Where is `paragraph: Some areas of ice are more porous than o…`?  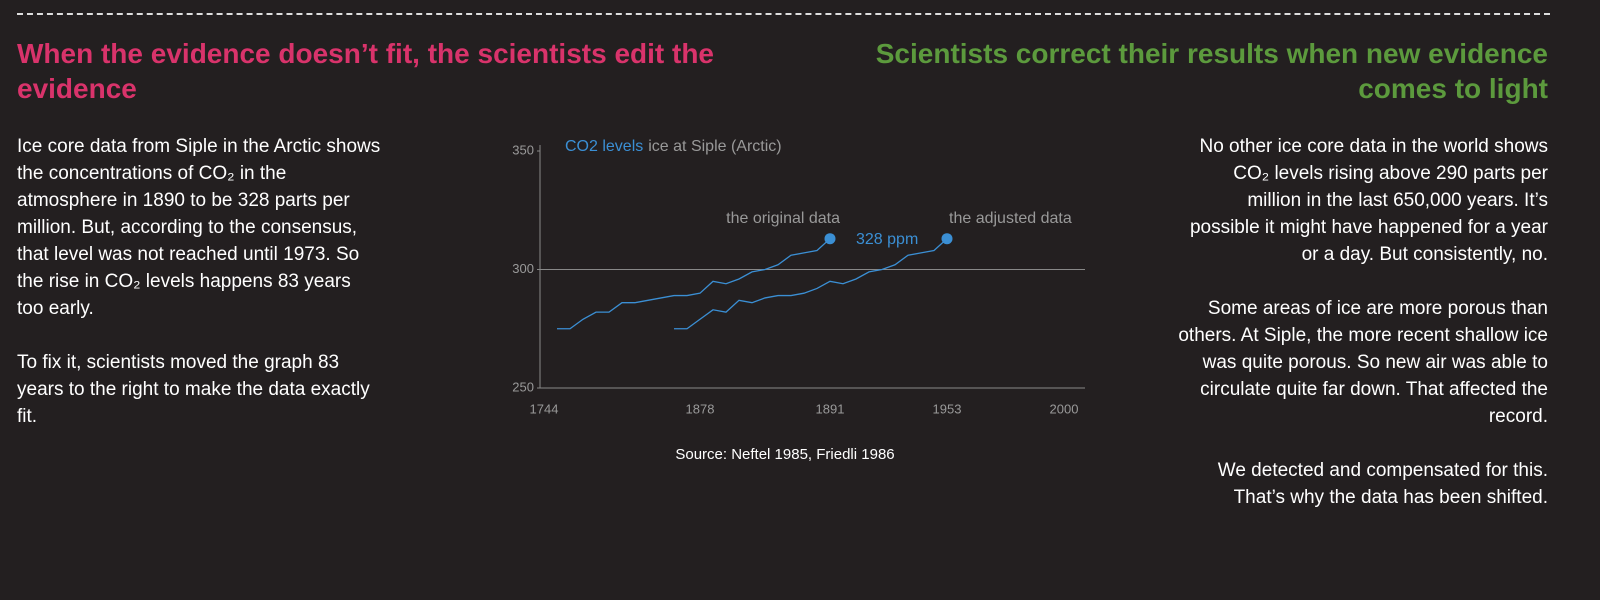
paragraph: Some areas of ice are more porous than o… is located at coordinates (1363, 362).